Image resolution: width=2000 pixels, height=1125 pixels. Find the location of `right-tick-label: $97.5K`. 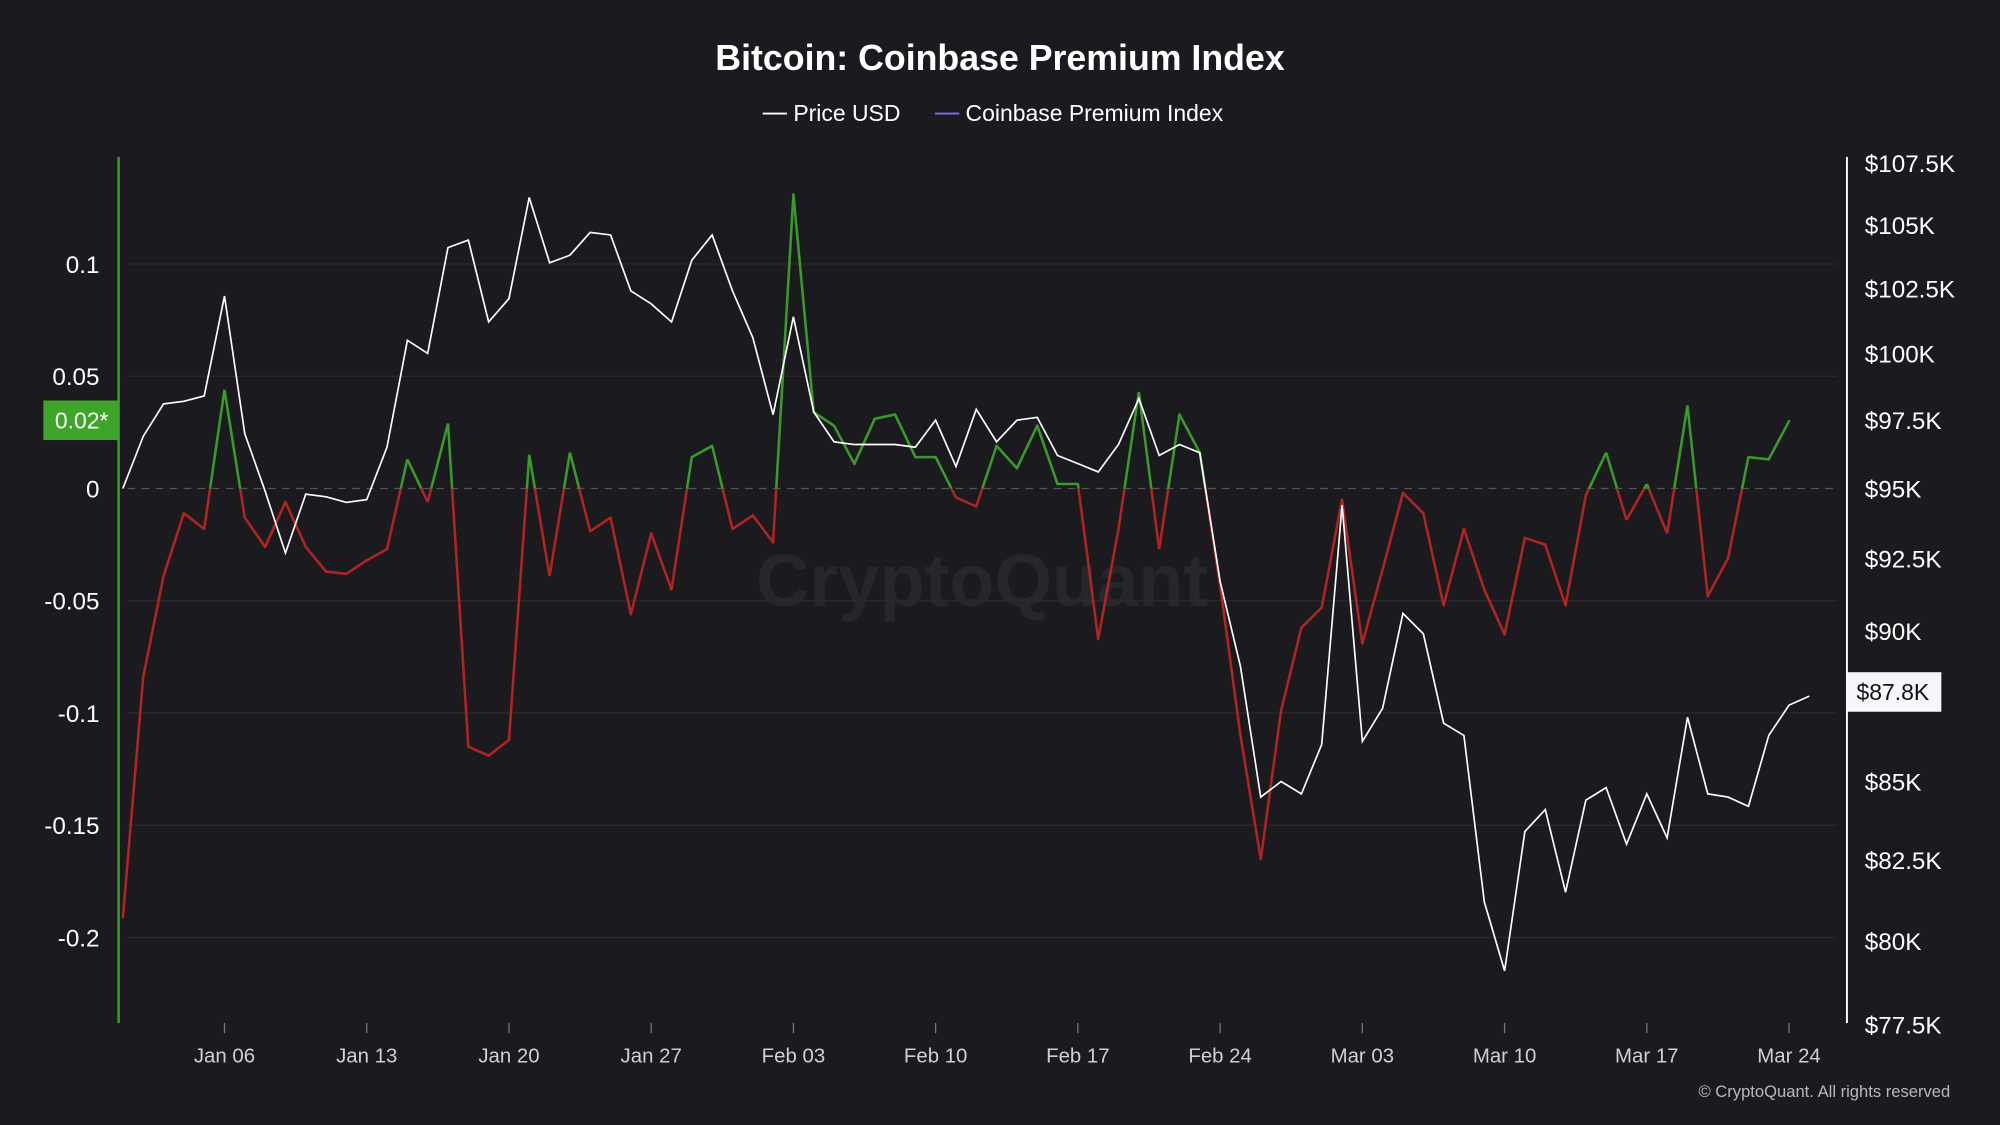

right-tick-label: $97.5K is located at coordinates (1903, 421).